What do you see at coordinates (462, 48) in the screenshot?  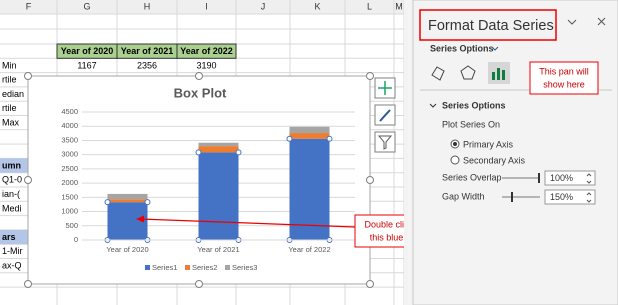 I see `panel-tab: Series Options` at bounding box center [462, 48].